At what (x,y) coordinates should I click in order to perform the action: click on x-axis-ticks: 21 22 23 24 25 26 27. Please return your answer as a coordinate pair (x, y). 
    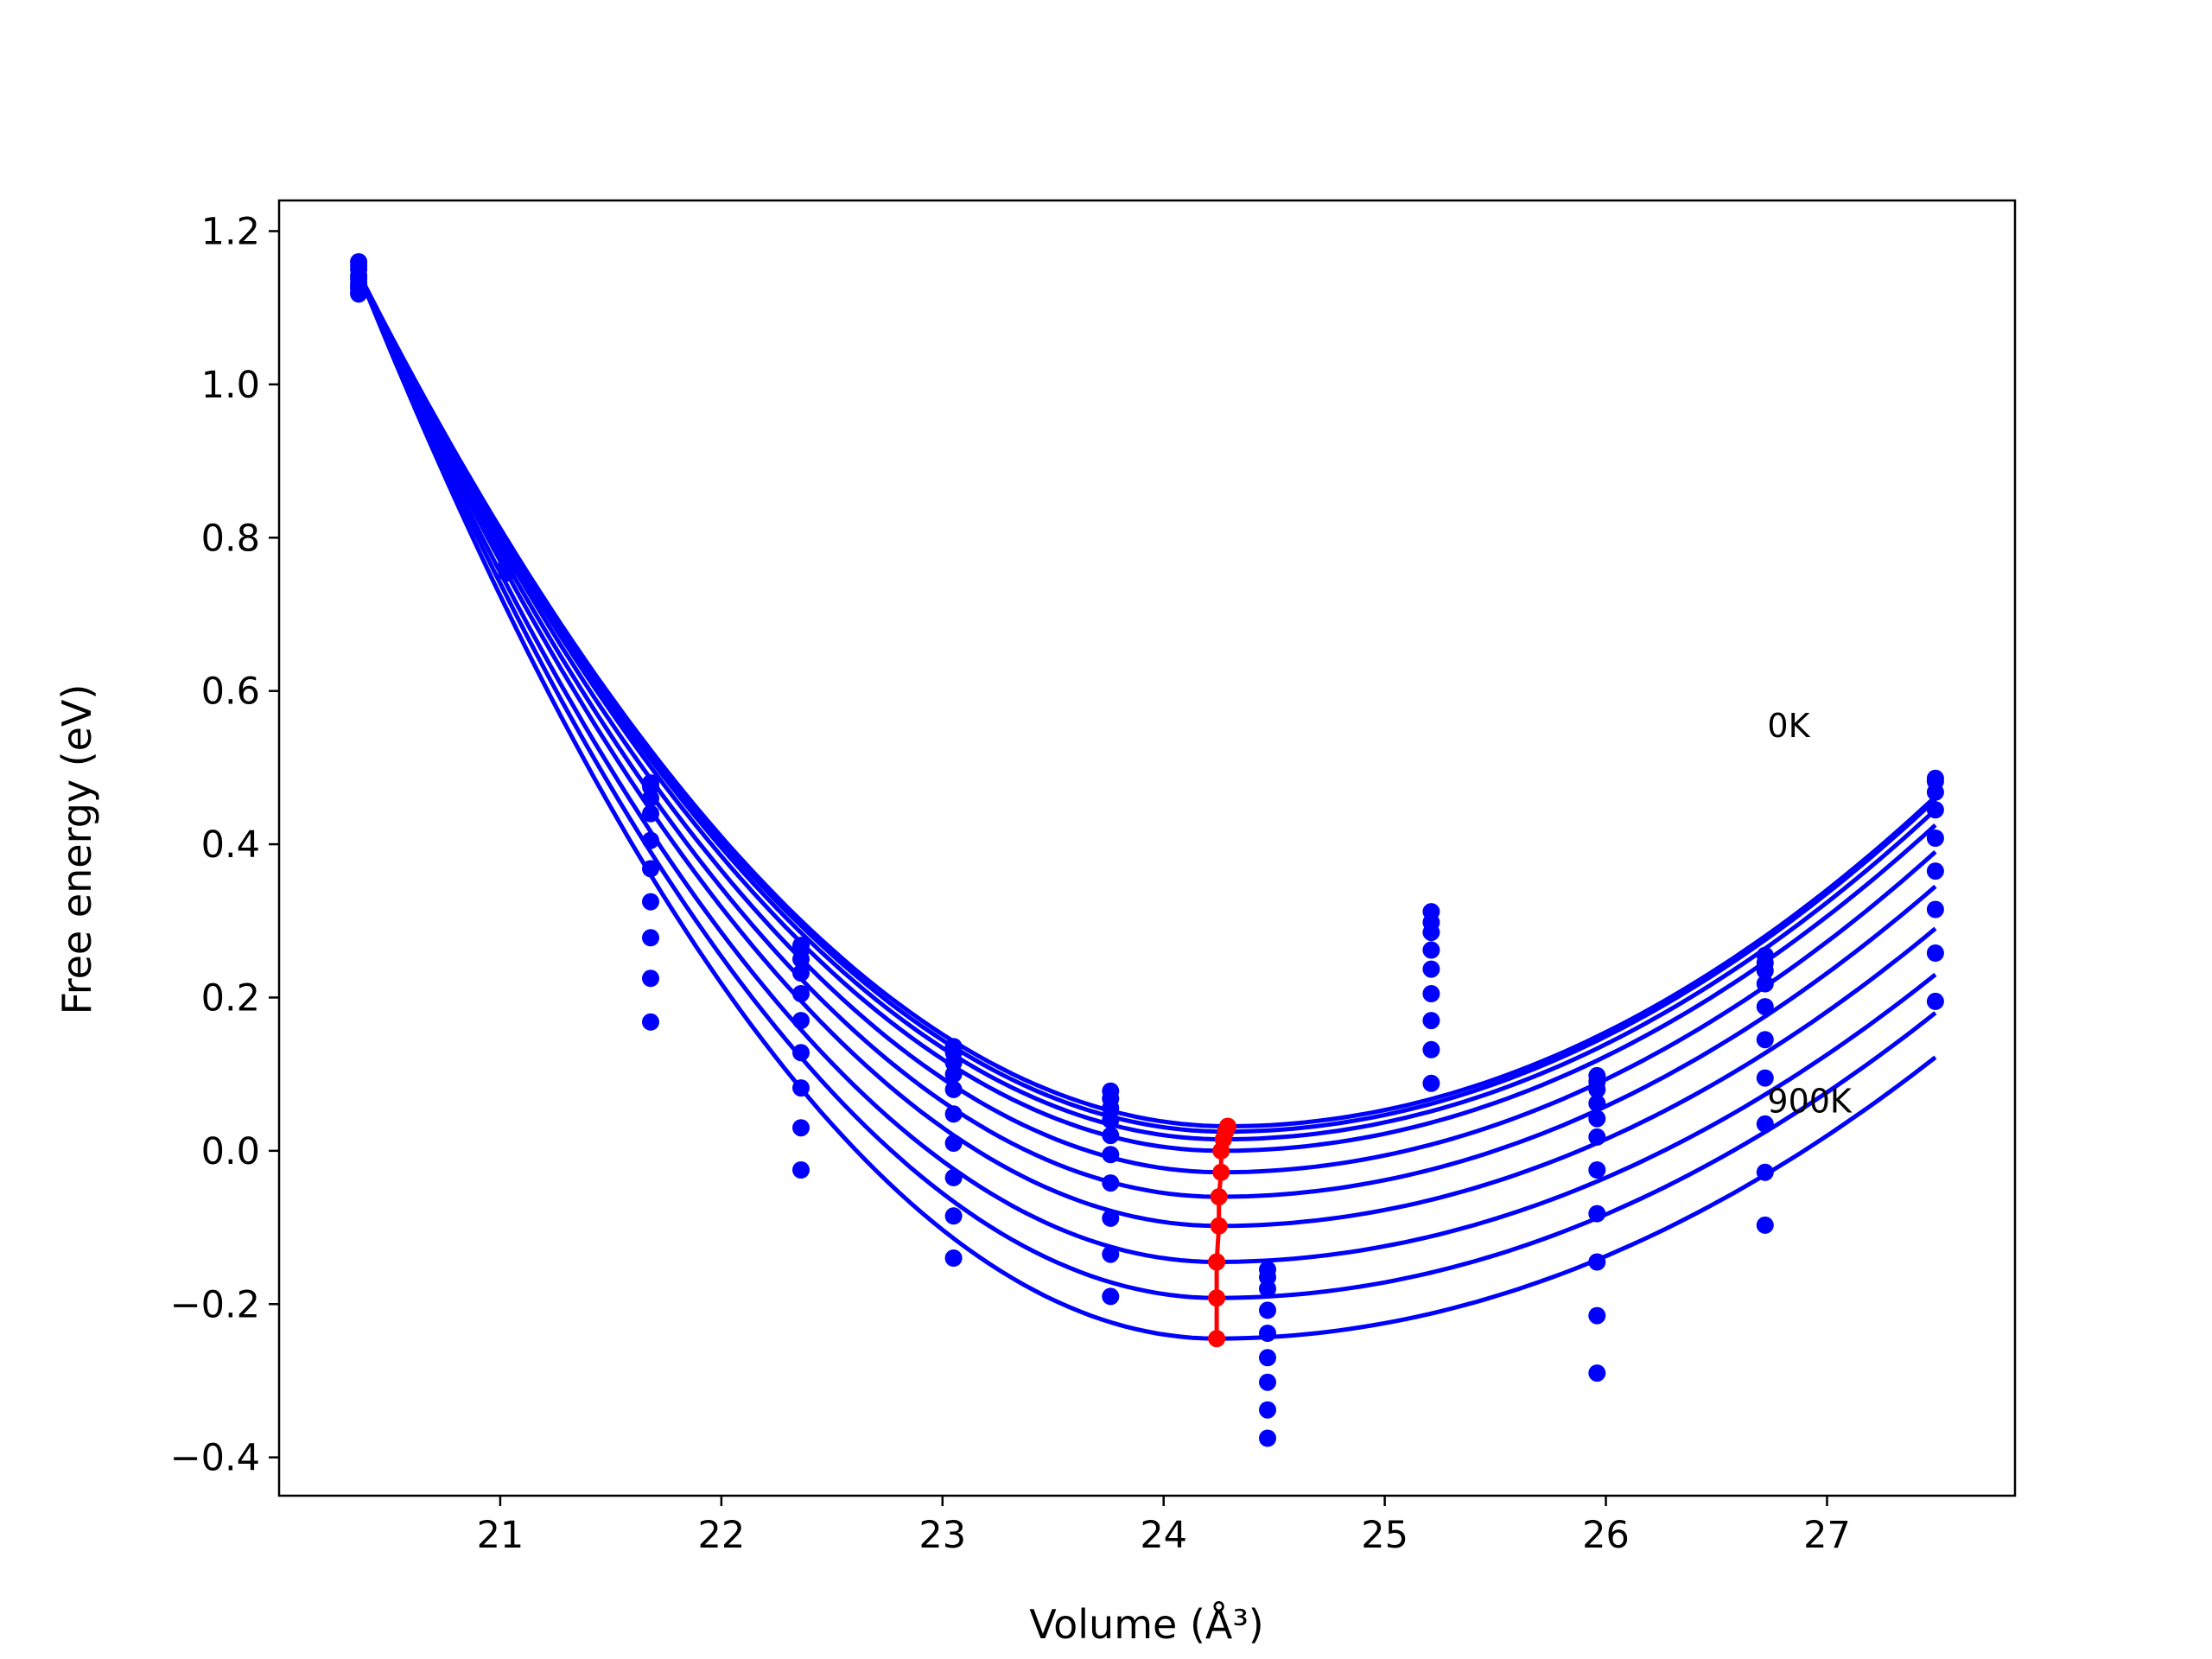
    Looking at the image, I should click on (1164, 1526).